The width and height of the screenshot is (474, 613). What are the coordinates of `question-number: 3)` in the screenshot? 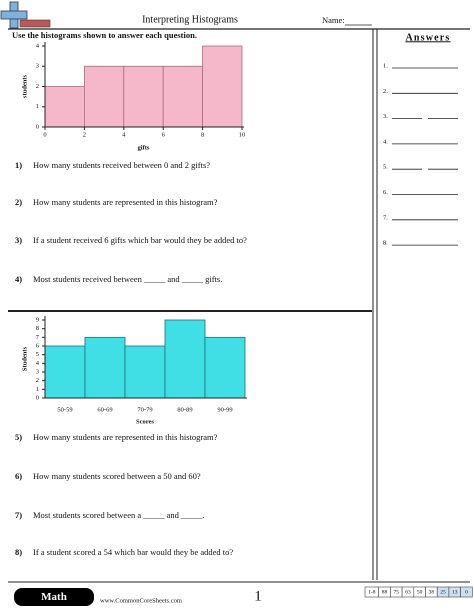 It's located at (18, 240).